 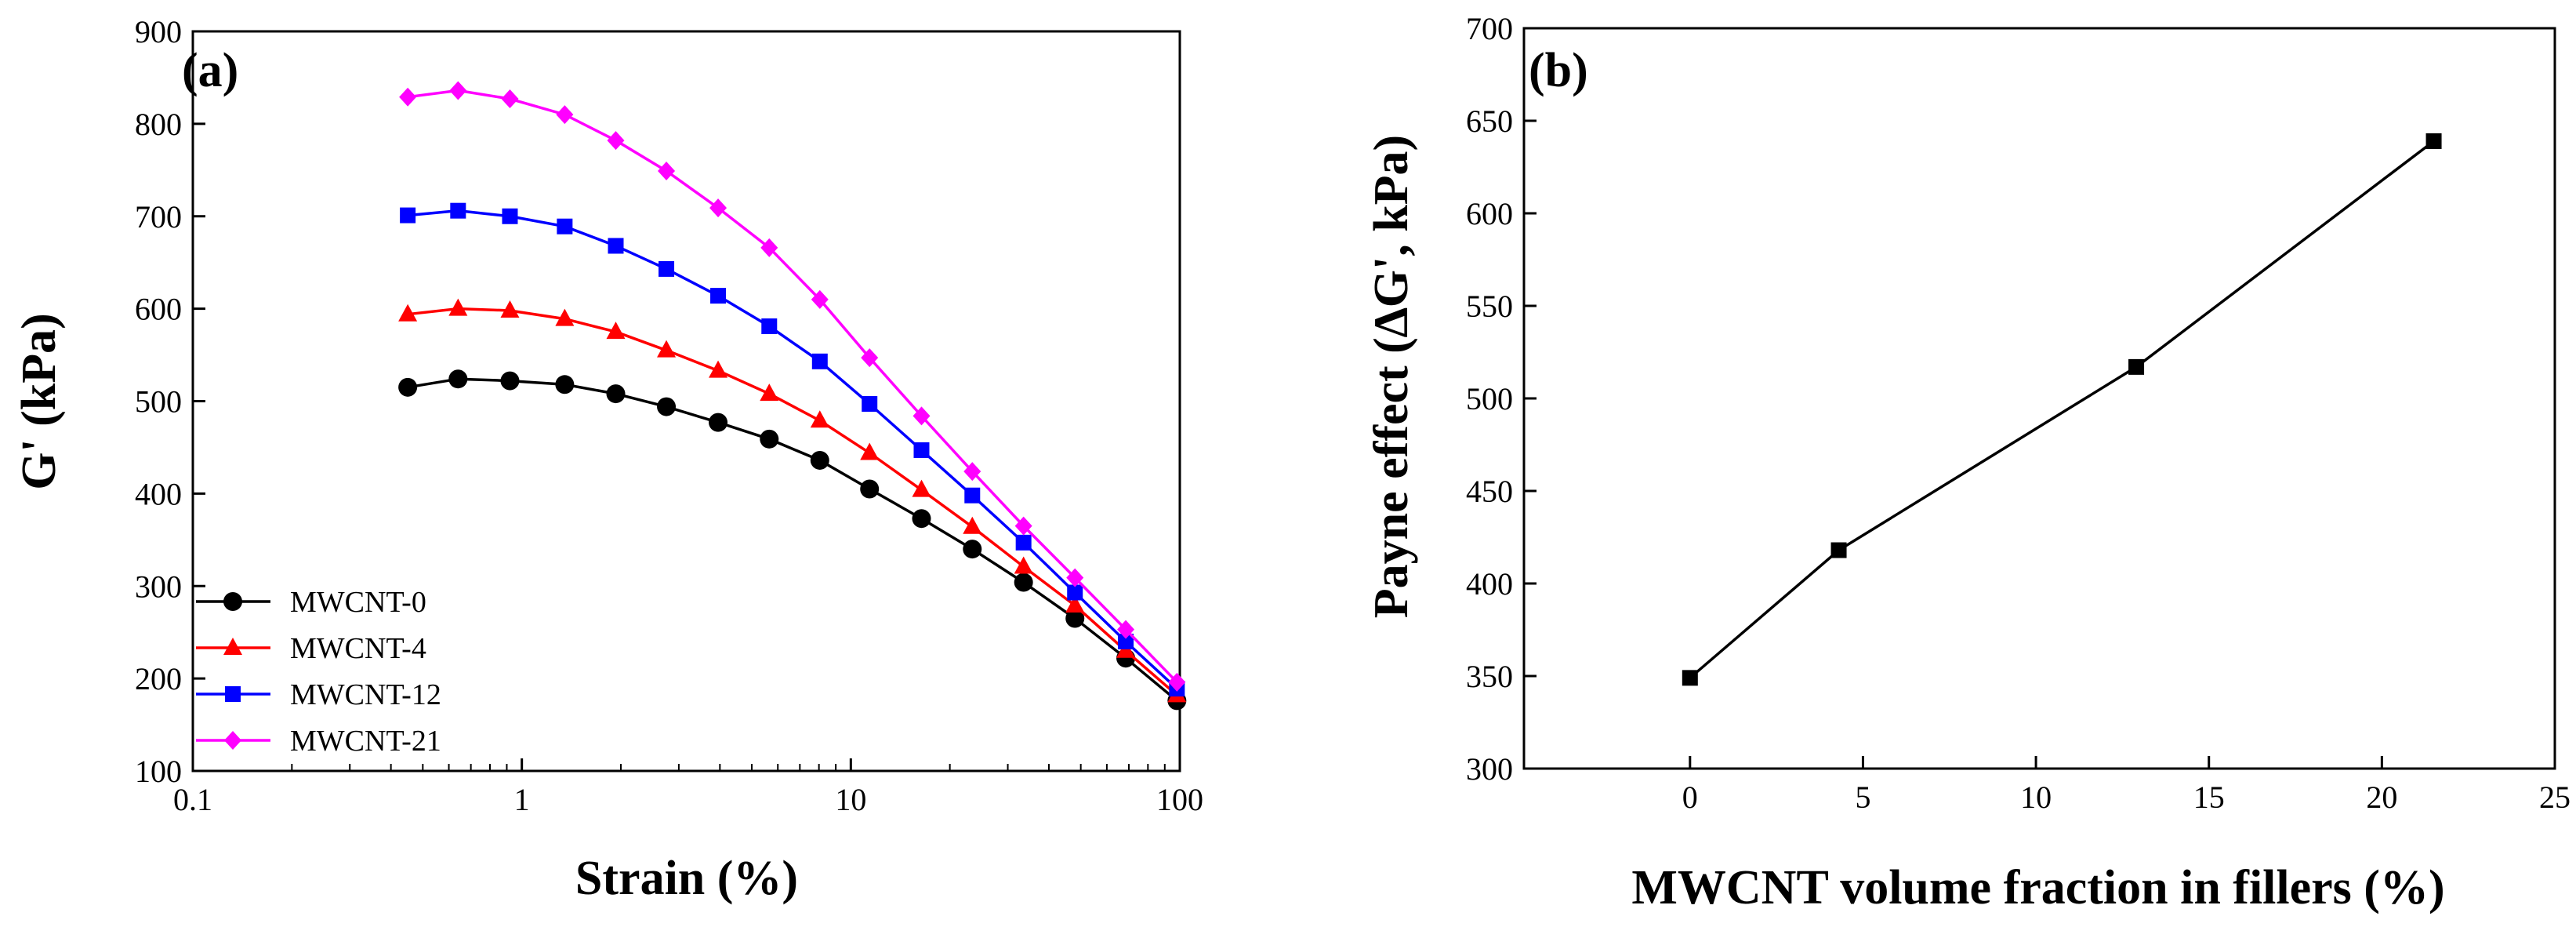 I want to click on panel-b-x-axis-title: MWCNT volume fraction in fillers (%), so click(x=2038, y=887).